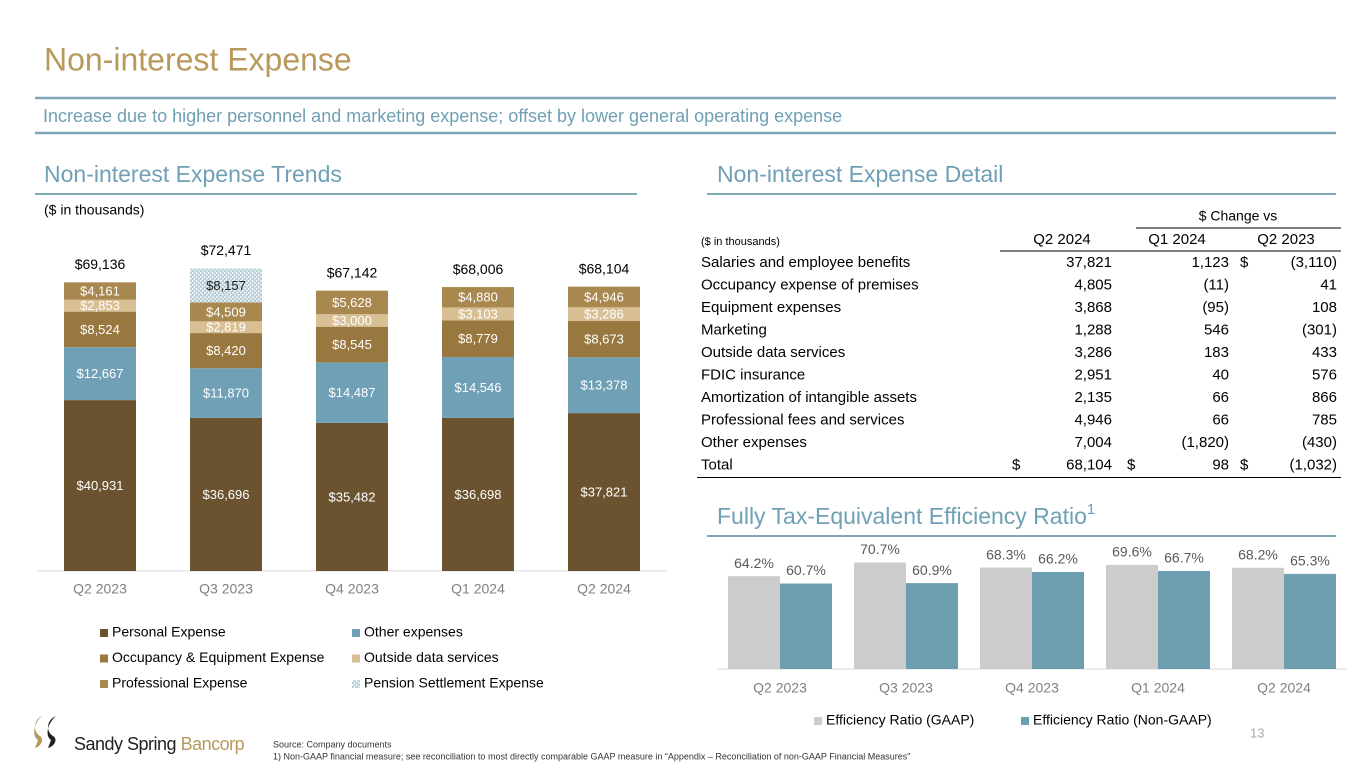 This screenshot has height=768, width=1365. Describe the element at coordinates (810, 284) in the screenshot. I see `row-label: Occupancy expense of premises` at that location.